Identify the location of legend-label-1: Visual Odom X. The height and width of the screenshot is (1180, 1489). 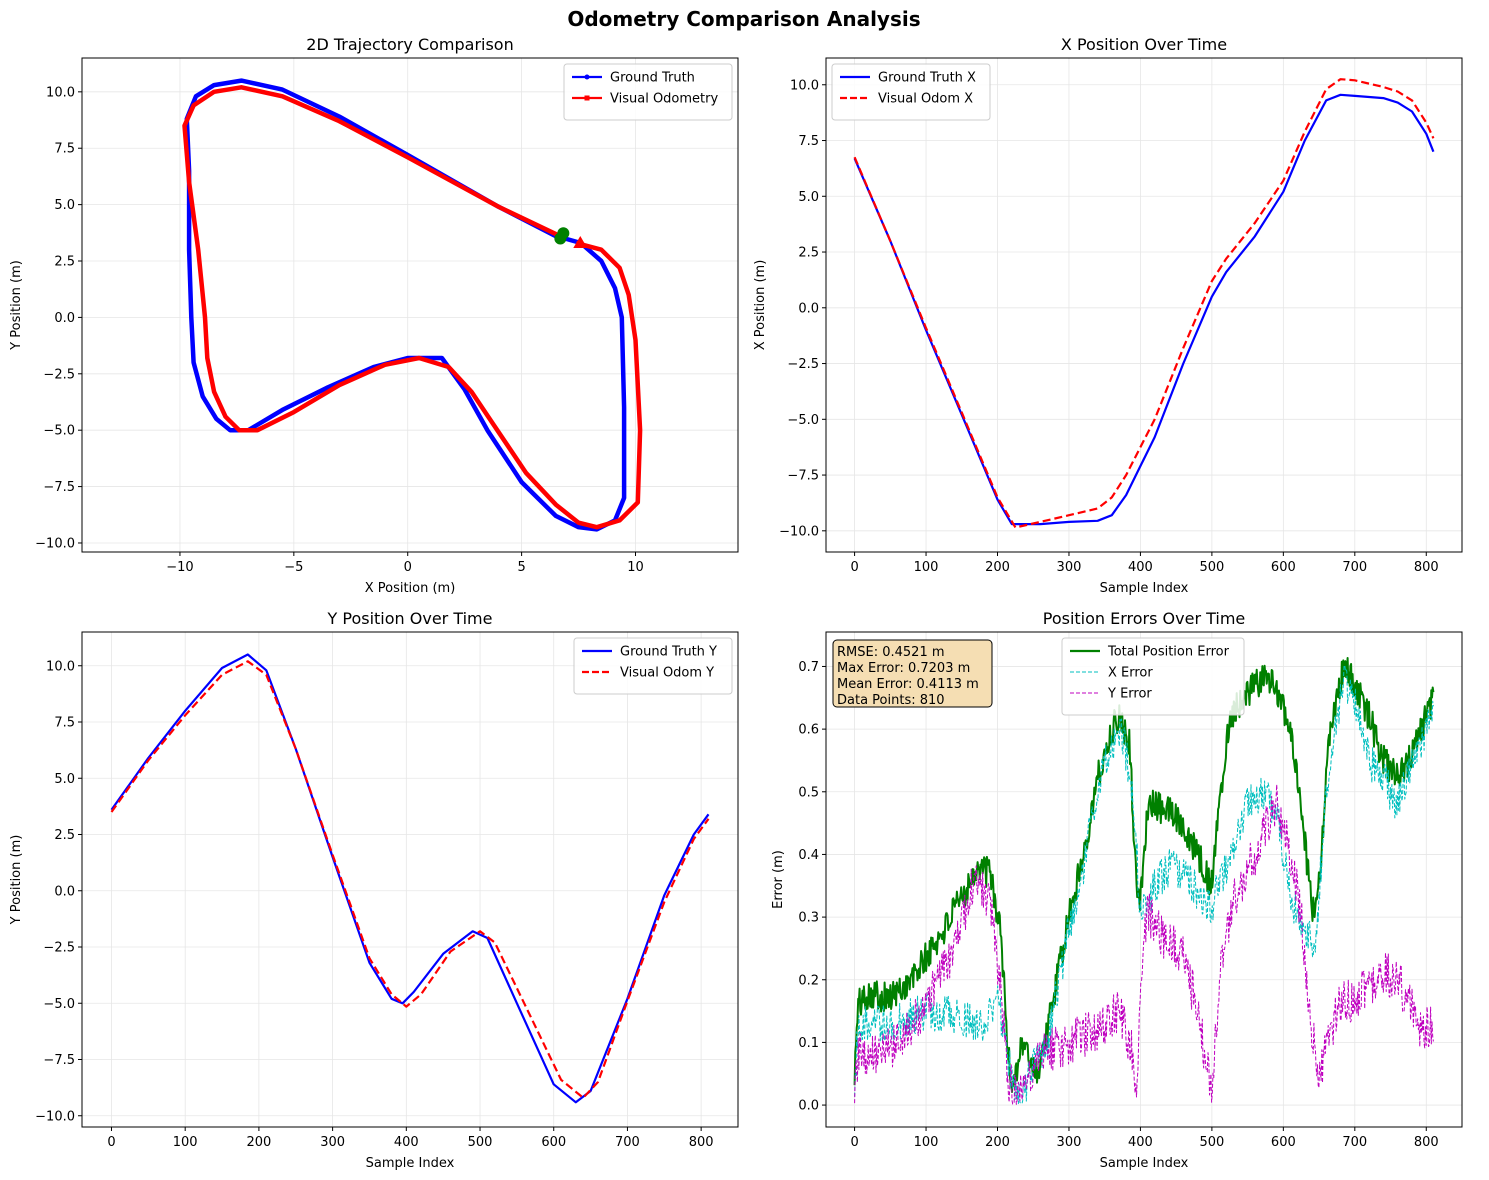
(925, 99).